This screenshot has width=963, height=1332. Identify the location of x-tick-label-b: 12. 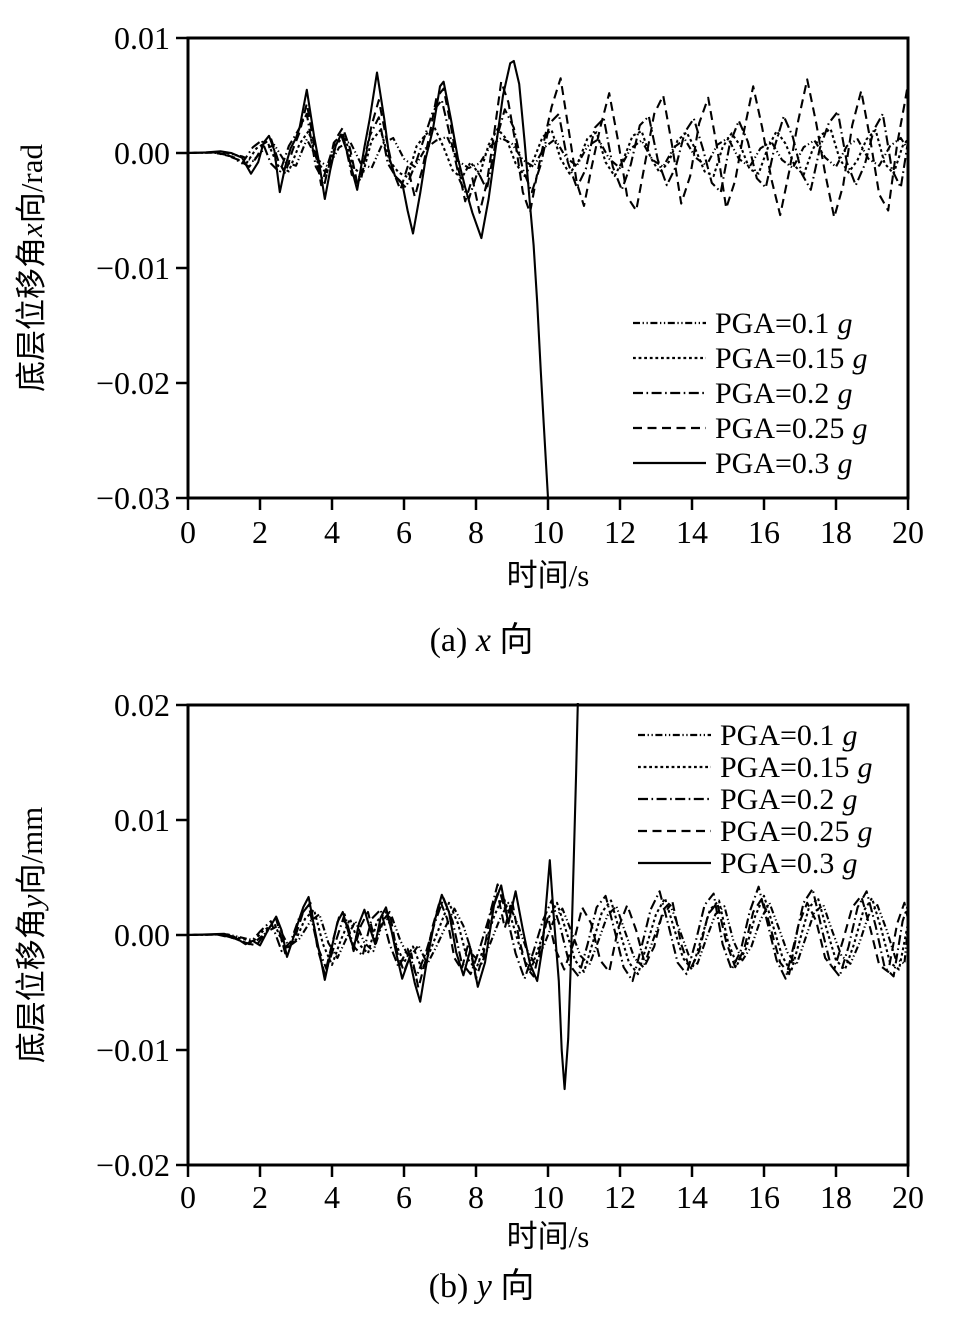
(620, 1197).